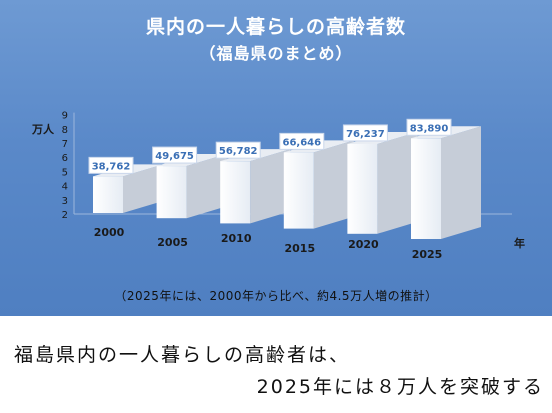 Image resolution: width=552 pixels, height=413 pixels. Describe the element at coordinates (65, 130) in the screenshot. I see `y-tick-label: 8` at that location.